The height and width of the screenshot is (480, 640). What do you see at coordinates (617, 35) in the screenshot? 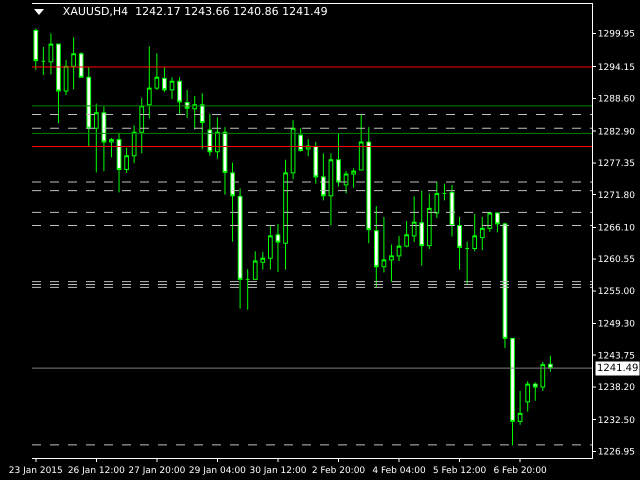
I see `y-tick-label: 1299.95` at bounding box center [617, 35].